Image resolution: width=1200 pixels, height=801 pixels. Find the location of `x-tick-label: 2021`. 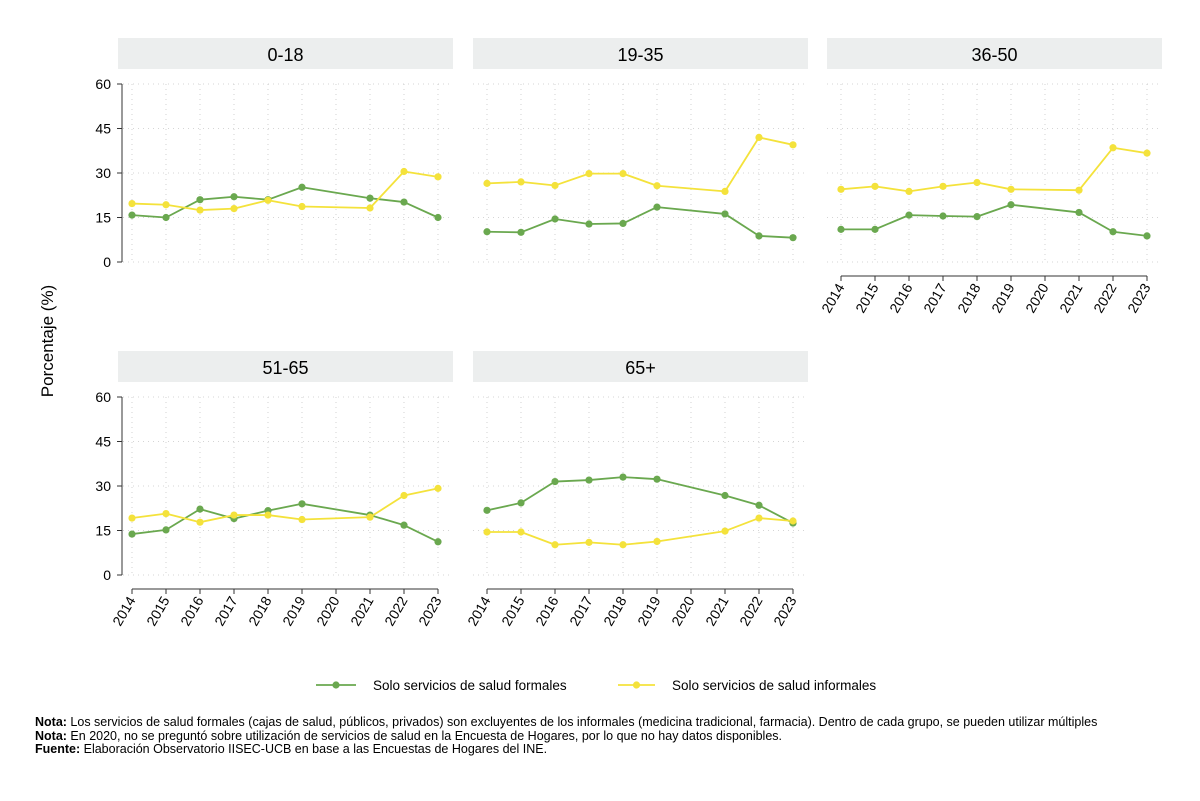

x-tick-label: 2021 is located at coordinates (362, 610).